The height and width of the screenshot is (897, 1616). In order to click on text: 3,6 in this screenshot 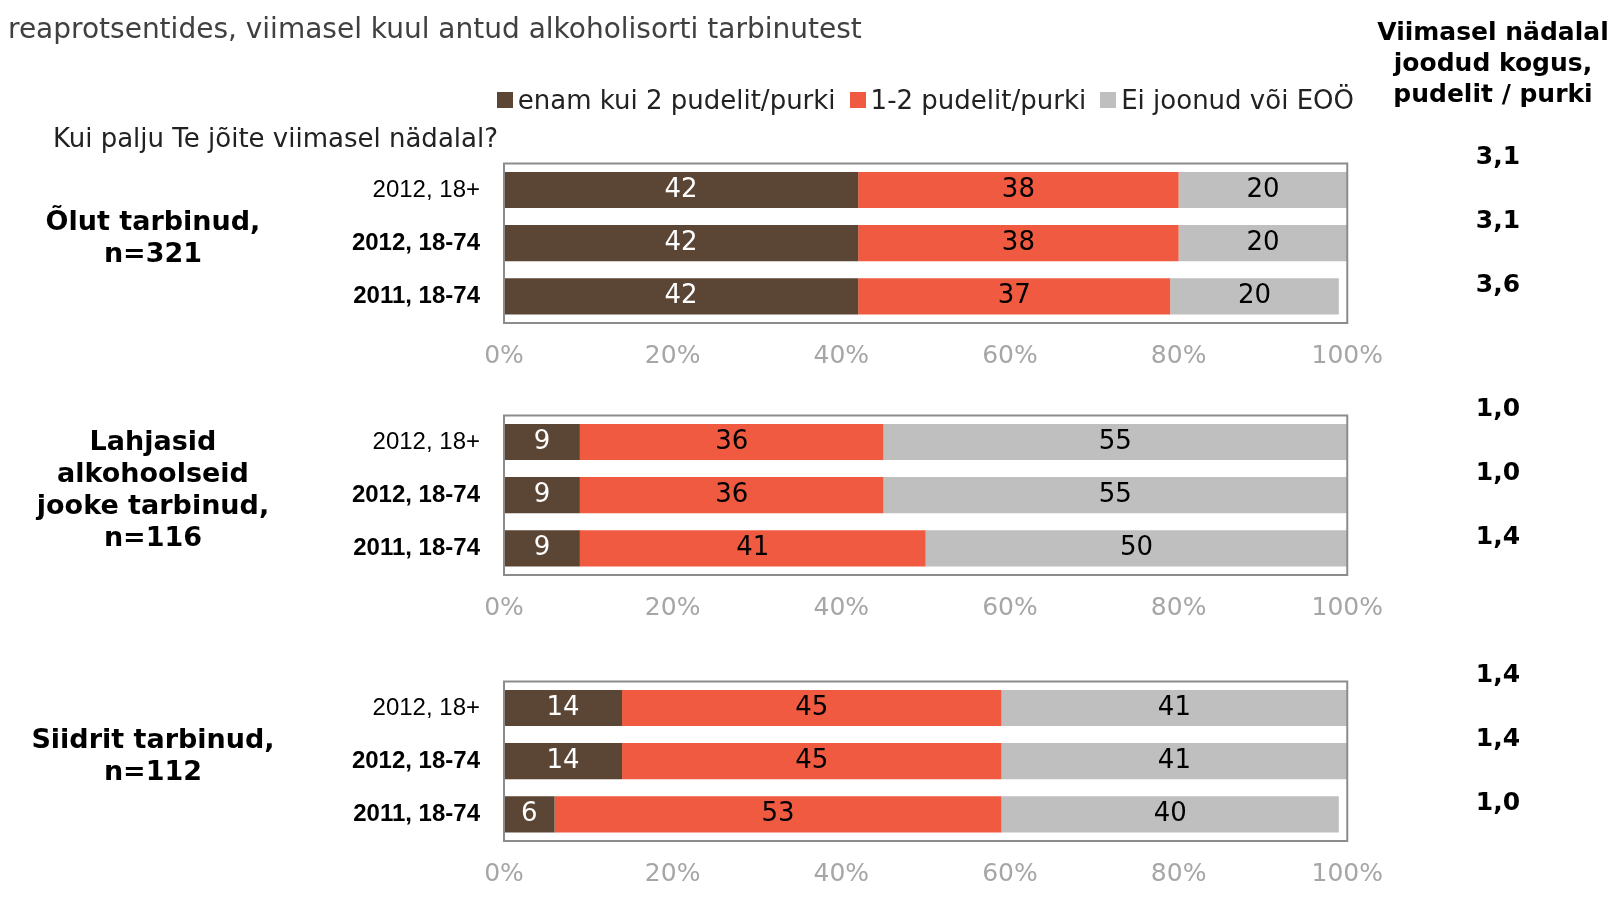, I will do `click(1498, 283)`.